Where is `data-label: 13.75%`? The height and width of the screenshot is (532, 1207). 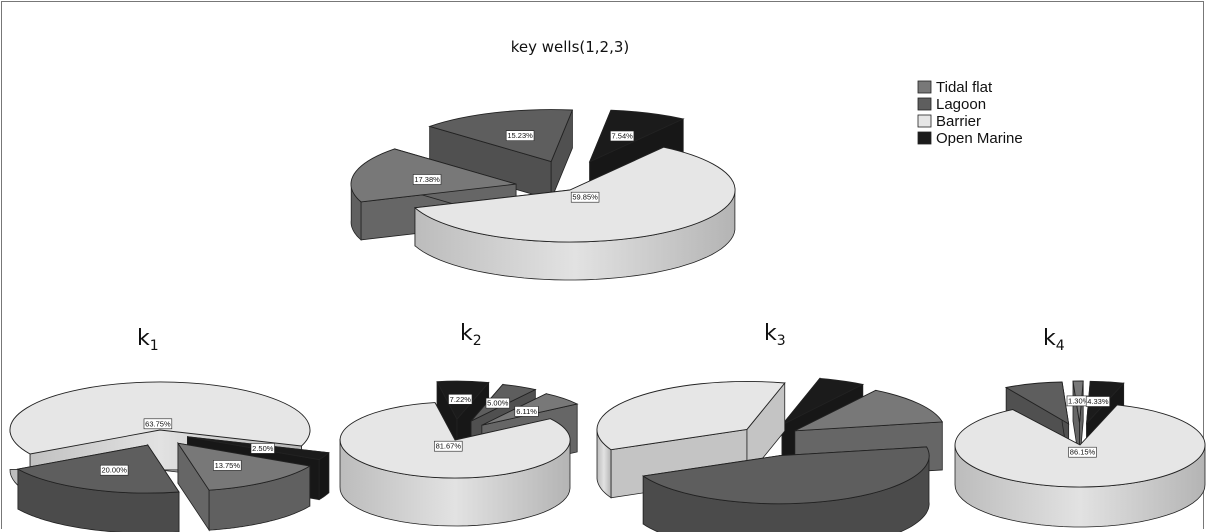
data-label: 13.75% is located at coordinates (228, 465).